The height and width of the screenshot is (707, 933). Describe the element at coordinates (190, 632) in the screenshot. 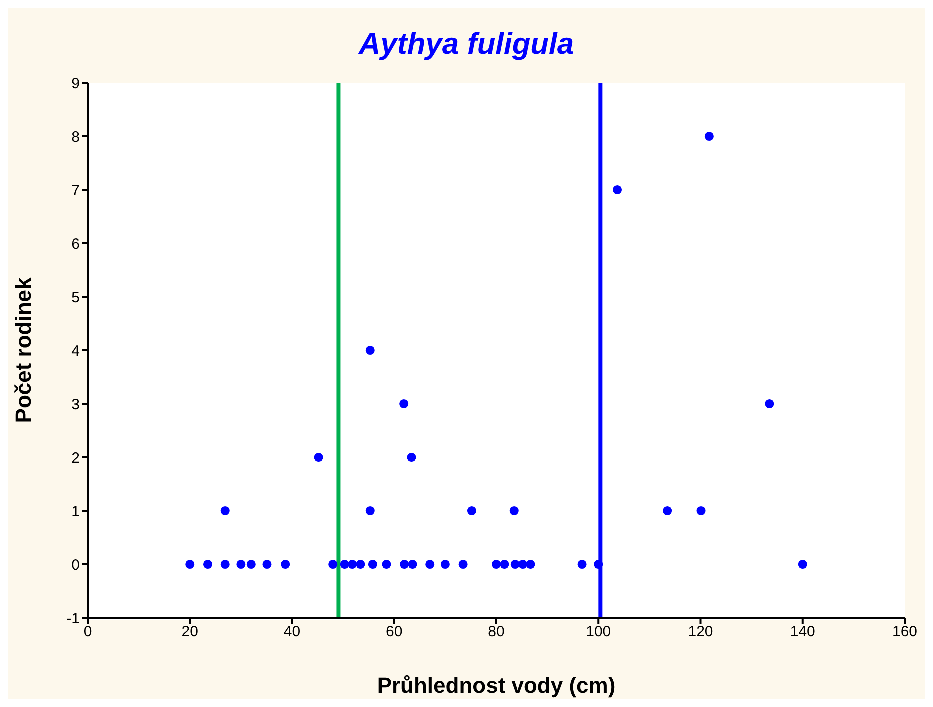

I see `x-tick-label: 20` at that location.